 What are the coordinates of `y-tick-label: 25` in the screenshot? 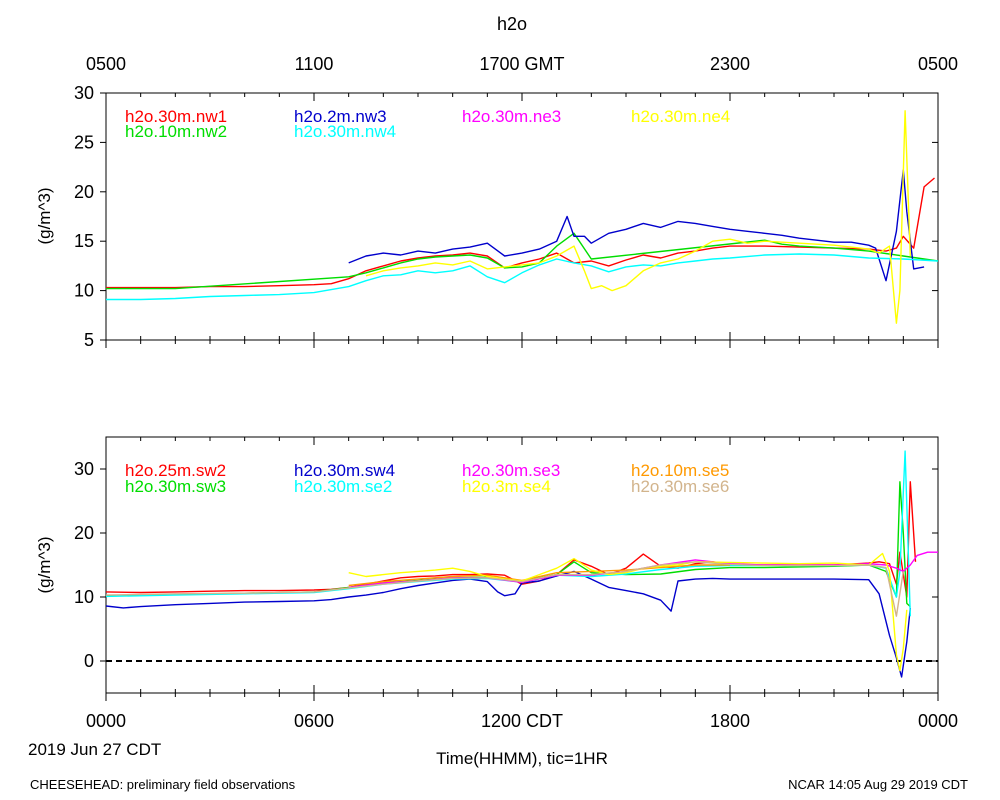 It's located at (84, 142).